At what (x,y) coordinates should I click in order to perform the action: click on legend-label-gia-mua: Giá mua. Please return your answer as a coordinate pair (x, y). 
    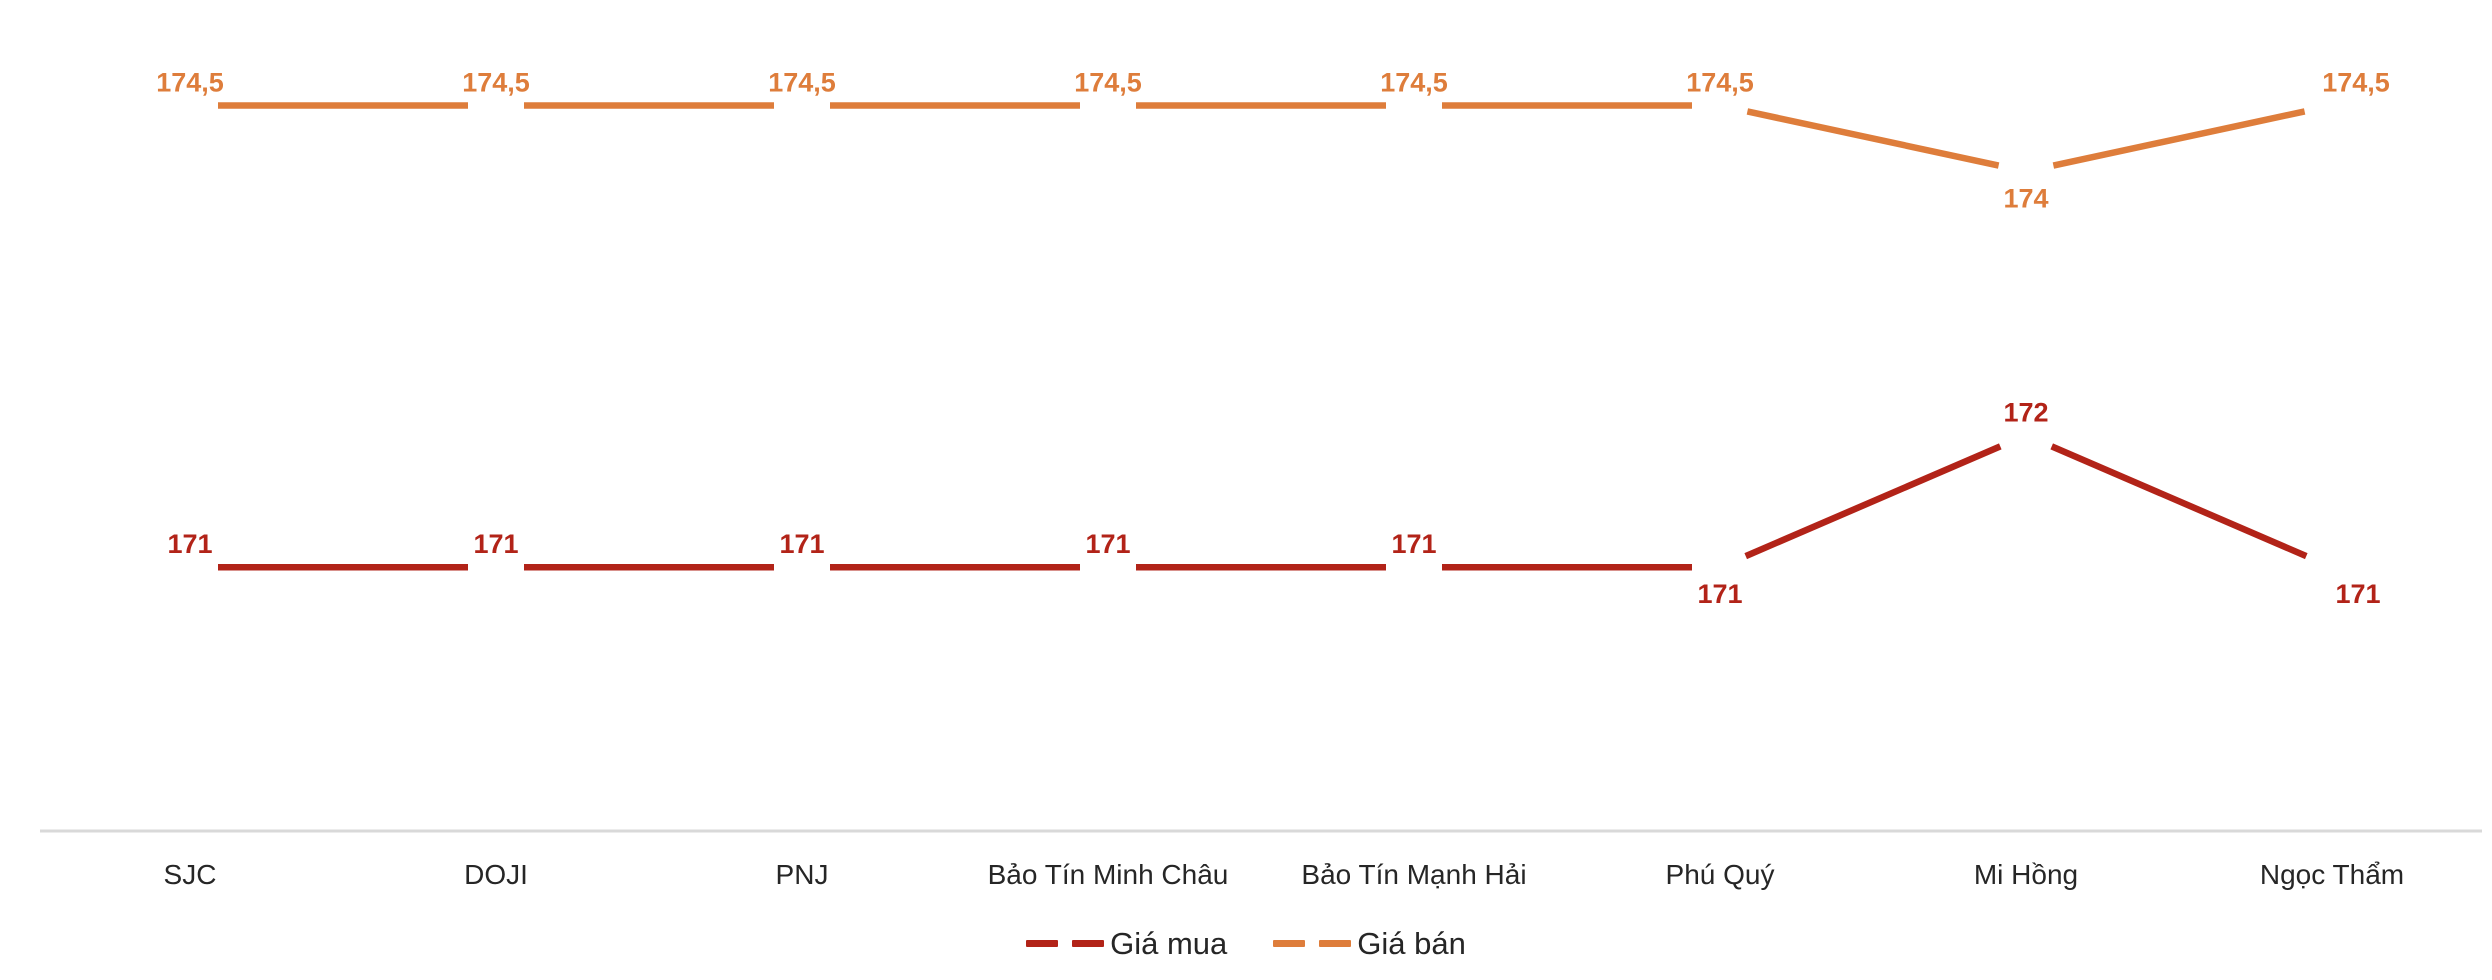
    Looking at the image, I should click on (1169, 943).